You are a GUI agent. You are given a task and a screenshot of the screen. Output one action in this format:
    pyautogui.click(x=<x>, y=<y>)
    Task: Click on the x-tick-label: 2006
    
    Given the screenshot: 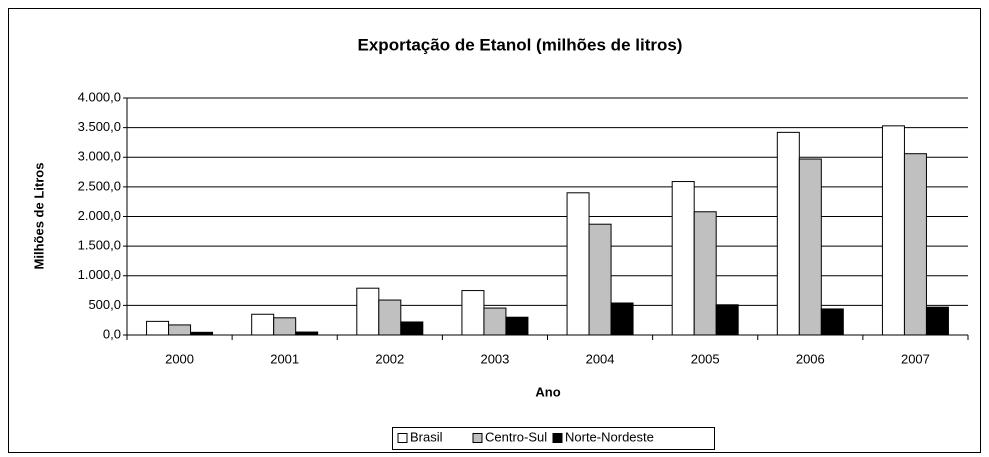 What is the action you would take?
    pyautogui.click(x=810, y=358)
    